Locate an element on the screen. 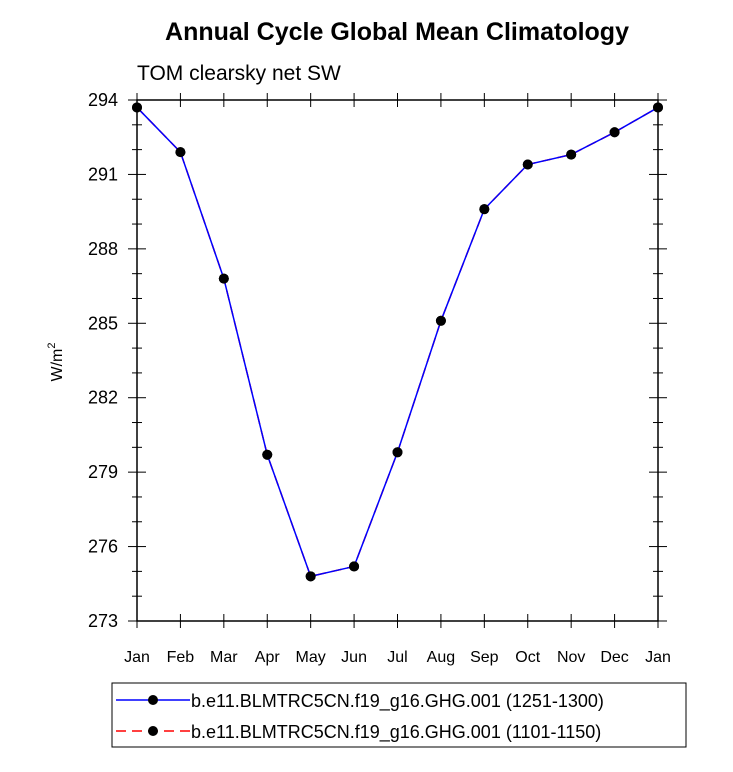 This screenshot has width=733, height=772. legend-box is located at coordinates (399, 715).